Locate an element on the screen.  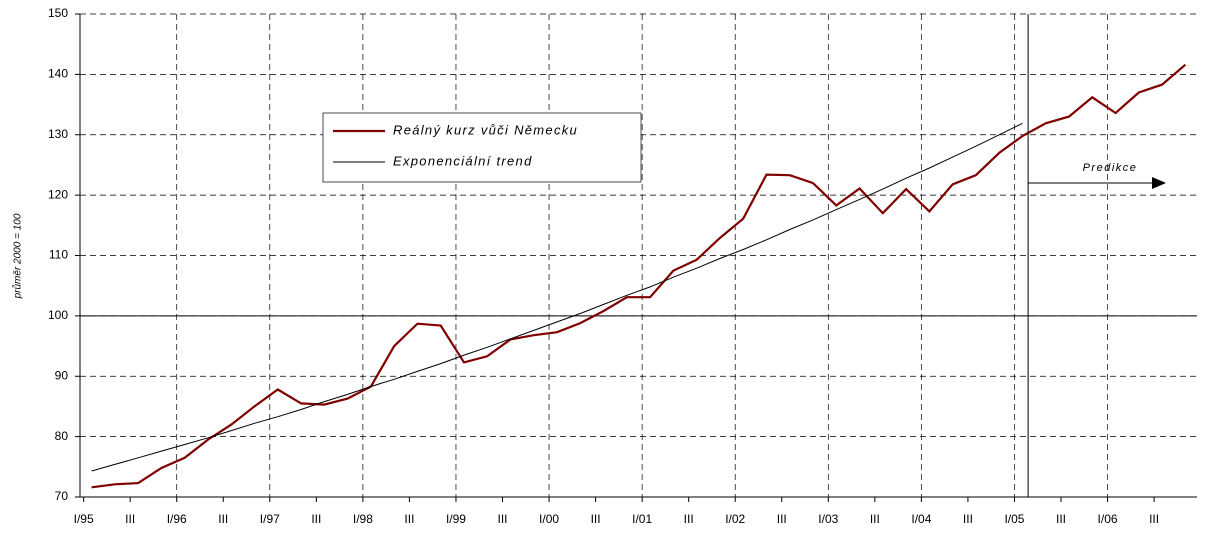
x-tick-label: I/97 is located at coordinates (270, 519).